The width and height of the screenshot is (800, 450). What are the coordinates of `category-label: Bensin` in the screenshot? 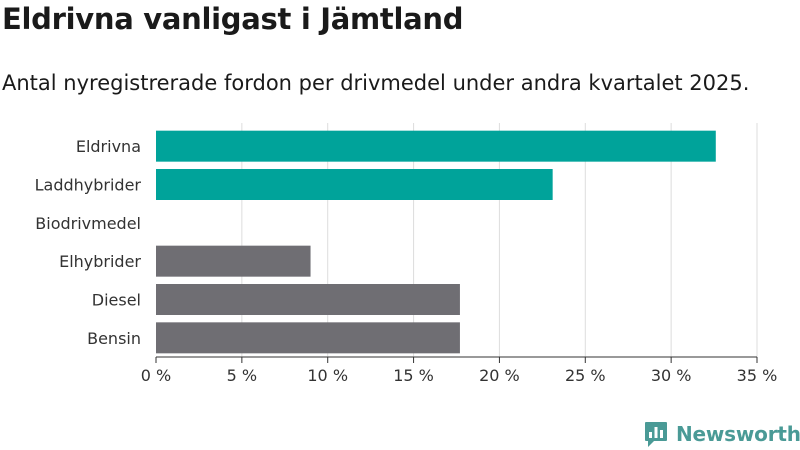 It's located at (114, 338).